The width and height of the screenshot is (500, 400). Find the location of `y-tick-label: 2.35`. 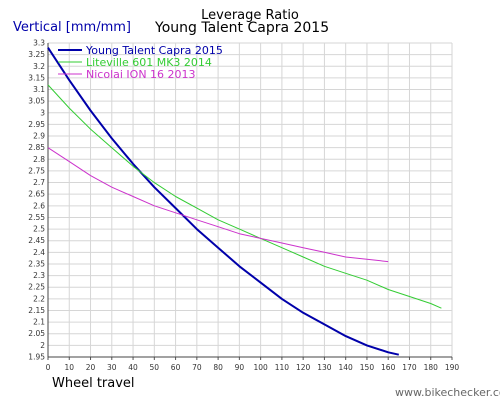

y-tick-label: 2.35 is located at coordinates (36, 263).